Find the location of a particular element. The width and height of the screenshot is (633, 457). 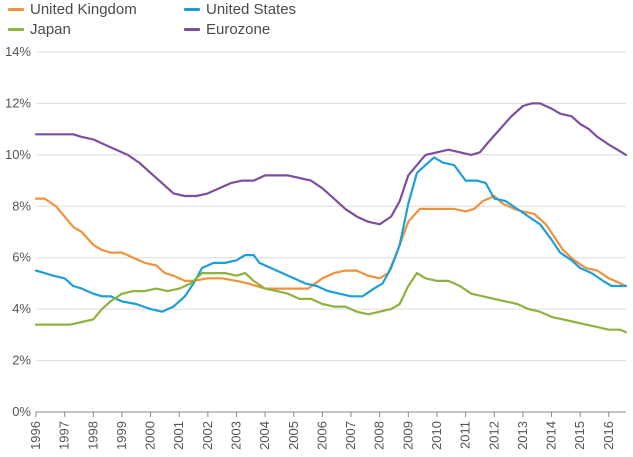

y-axis-tick-labels: 0% 2% 4% 6% 8% 10% 12% 14% is located at coordinates (18, 231).